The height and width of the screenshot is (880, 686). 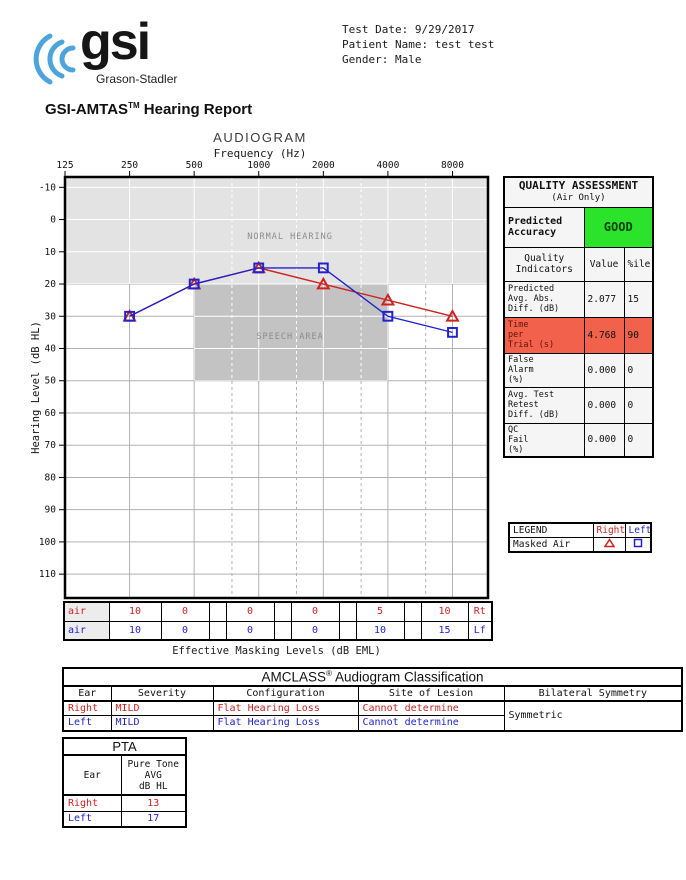 What do you see at coordinates (609, 530) in the screenshot?
I see `legend-right-label: Right` at bounding box center [609, 530].